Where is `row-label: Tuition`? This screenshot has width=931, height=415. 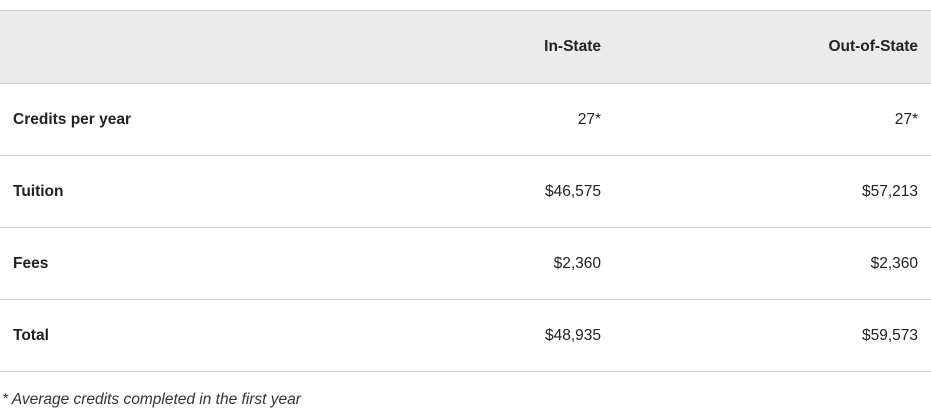
row-label: Tuition is located at coordinates (148, 191).